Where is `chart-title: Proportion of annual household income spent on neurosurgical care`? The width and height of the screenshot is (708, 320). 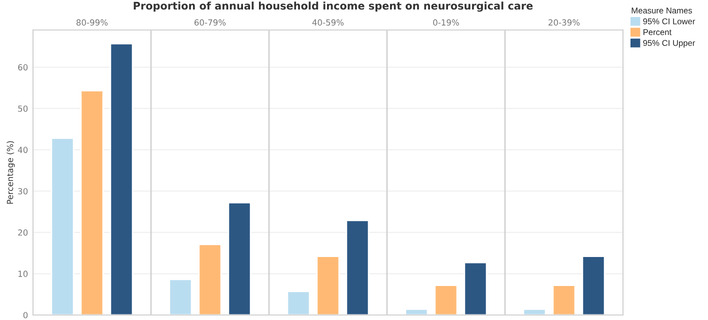 chart-title: Proportion of annual household income spent on neurosurgical care is located at coordinates (333, 7).